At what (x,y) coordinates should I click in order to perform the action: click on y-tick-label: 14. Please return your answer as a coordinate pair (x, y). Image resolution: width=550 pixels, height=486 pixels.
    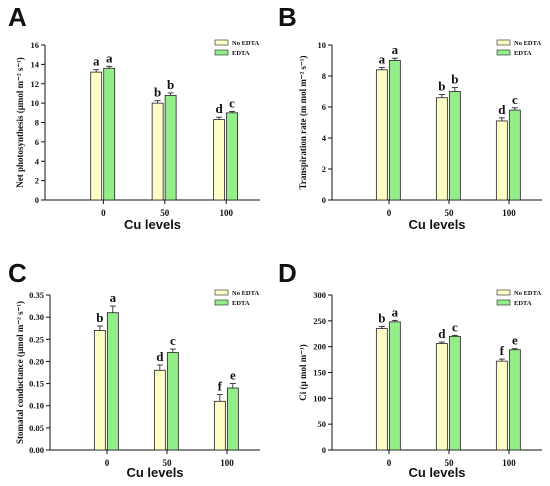
    Looking at the image, I should click on (35, 64).